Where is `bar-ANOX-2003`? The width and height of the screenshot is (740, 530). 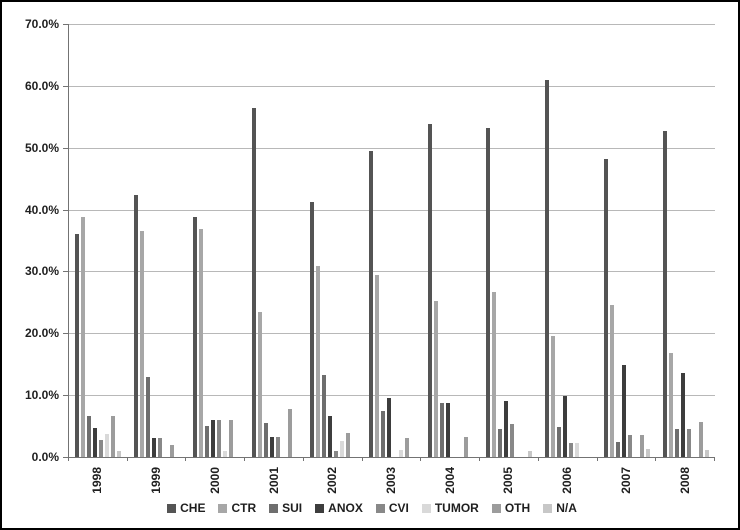 bar-ANOX-2003 is located at coordinates (388, 427).